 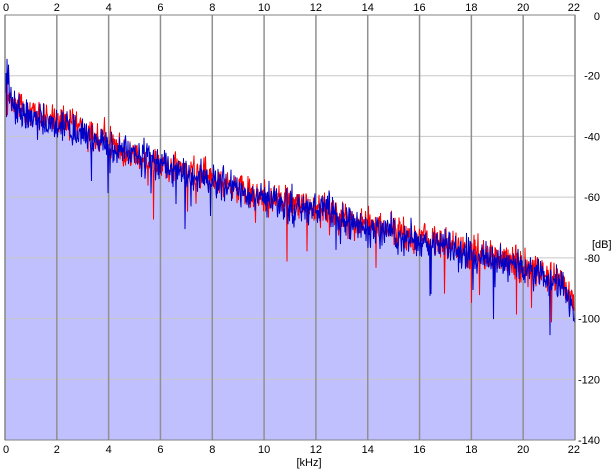 I want to click on x-tick-label-bottom: 10, so click(x=264, y=450).